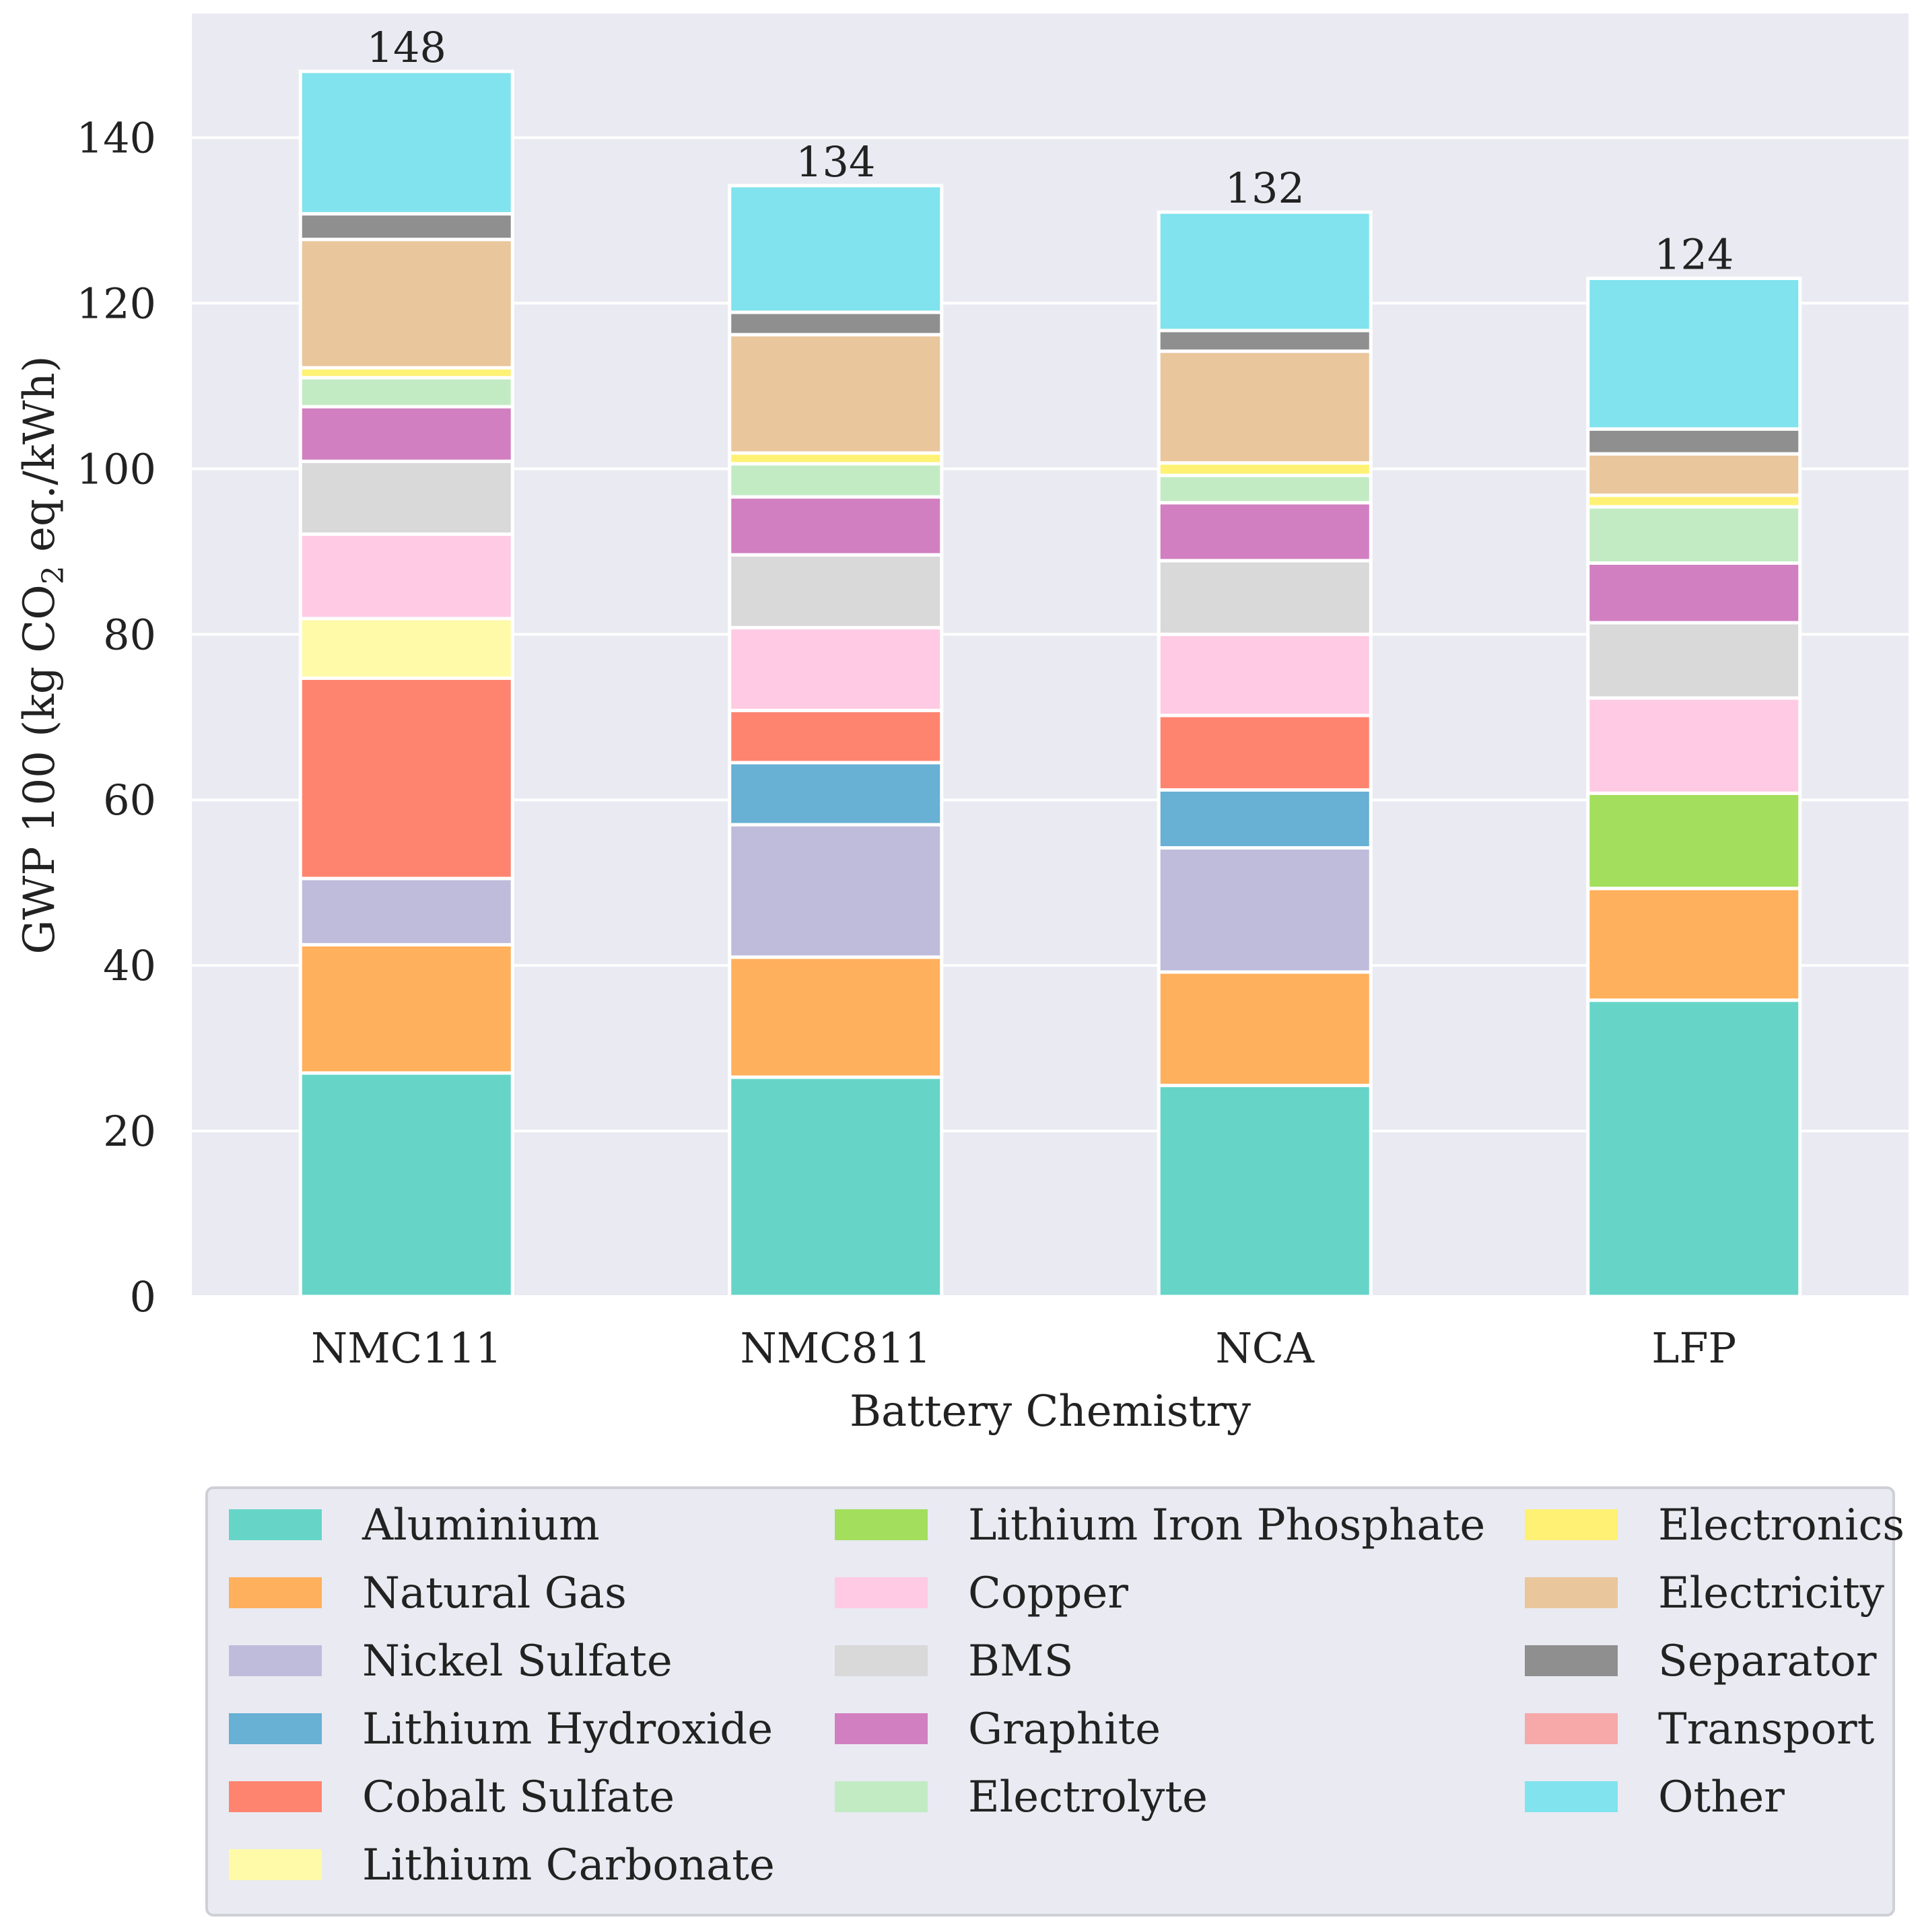  Describe the element at coordinates (1088, 1797) in the screenshot. I see `legend-label: Electrolyte` at that location.